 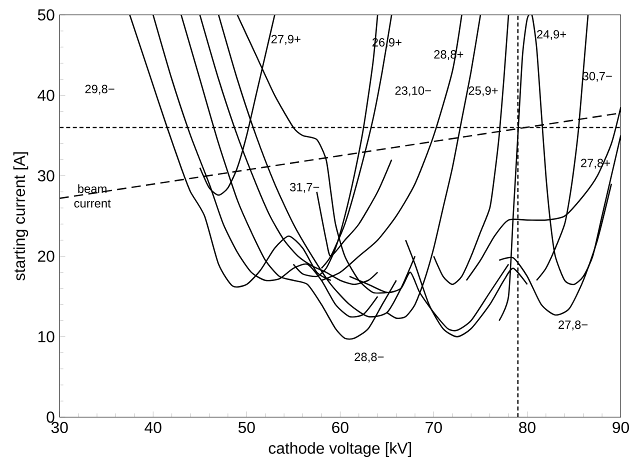 What do you see at coordinates (92, 196) in the screenshot?
I see `annotation: beam current` at bounding box center [92, 196].